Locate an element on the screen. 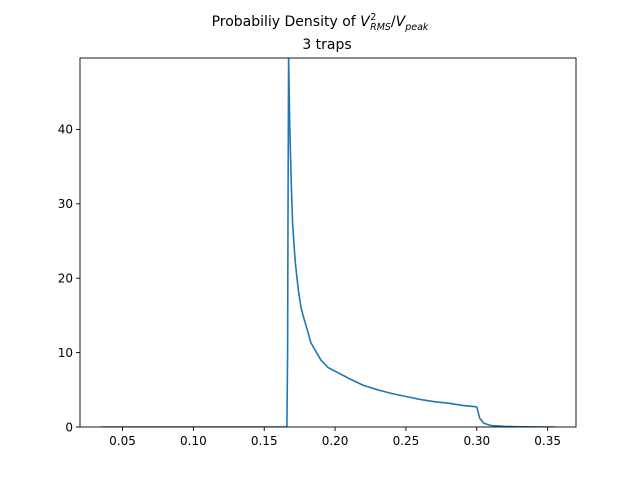 The image size is (640, 480). x-tick-label: 0.25 is located at coordinates (406, 441).